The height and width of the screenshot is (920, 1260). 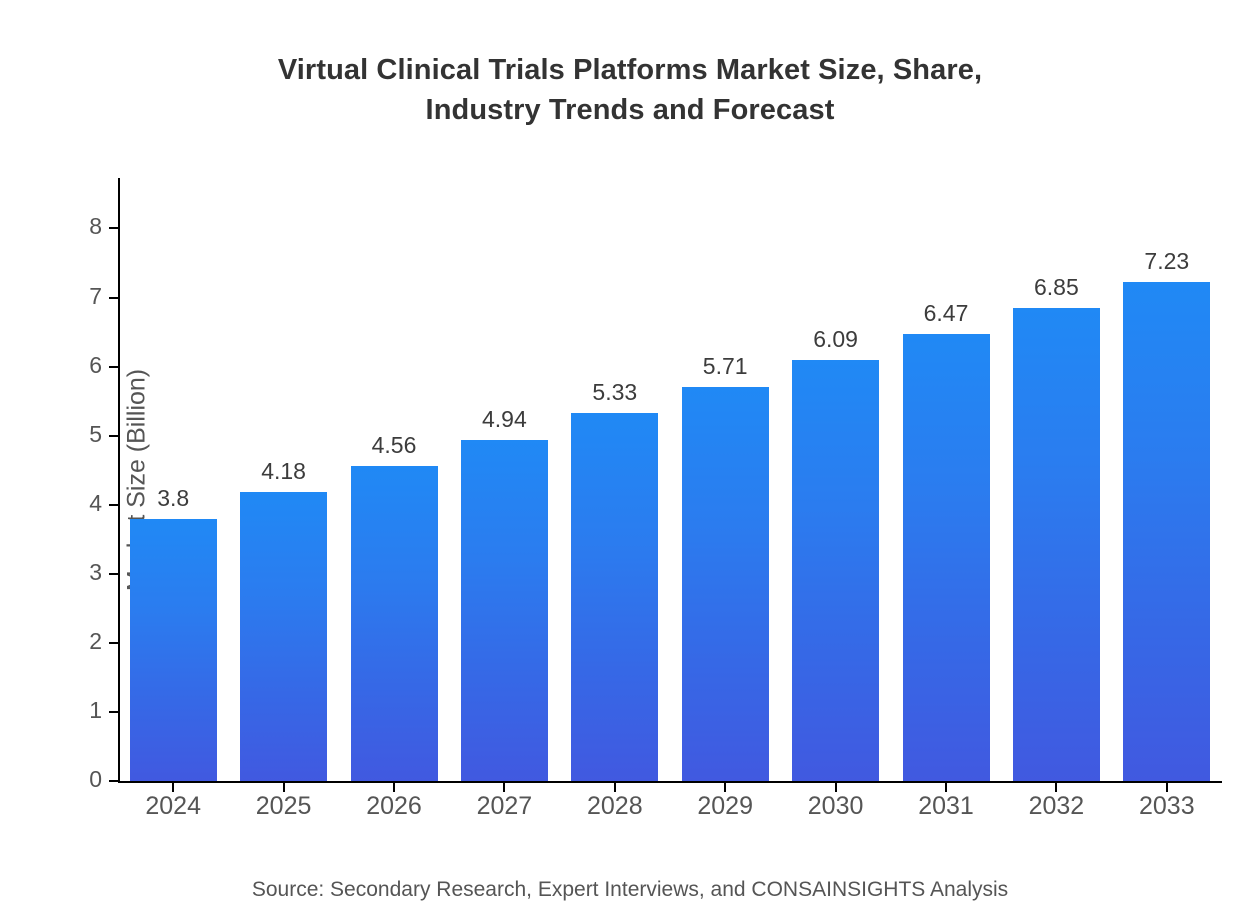 I want to click on bar-2024, so click(x=173, y=649).